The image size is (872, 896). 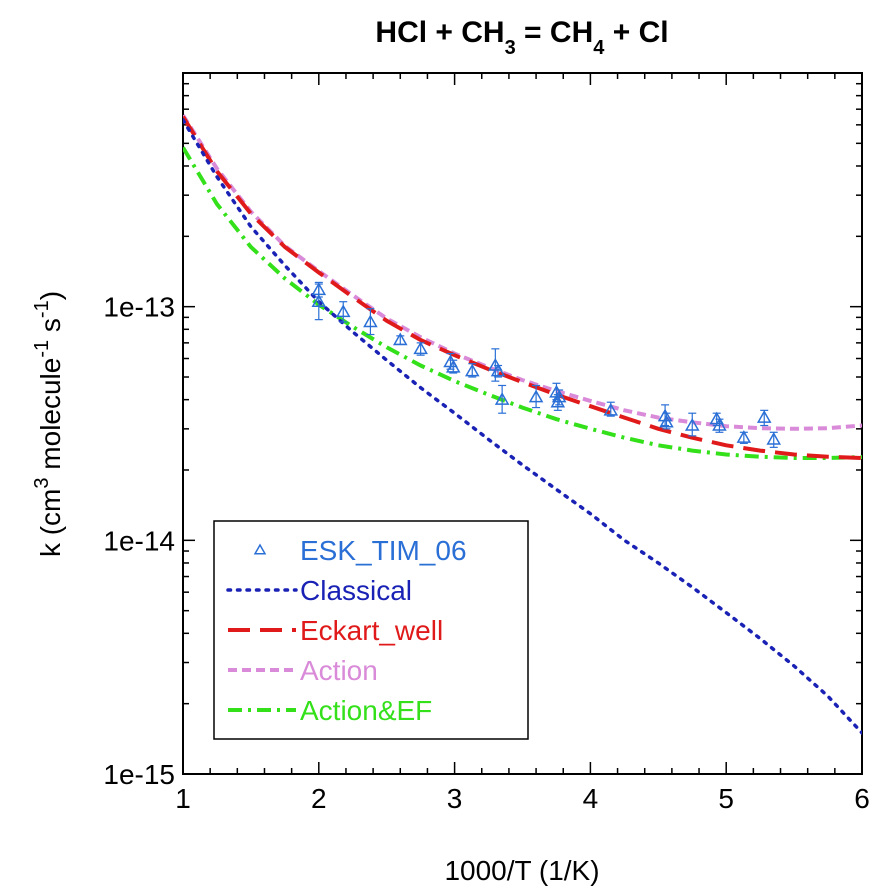 I want to click on y-tick-label: 1e-14, so click(x=139, y=540).